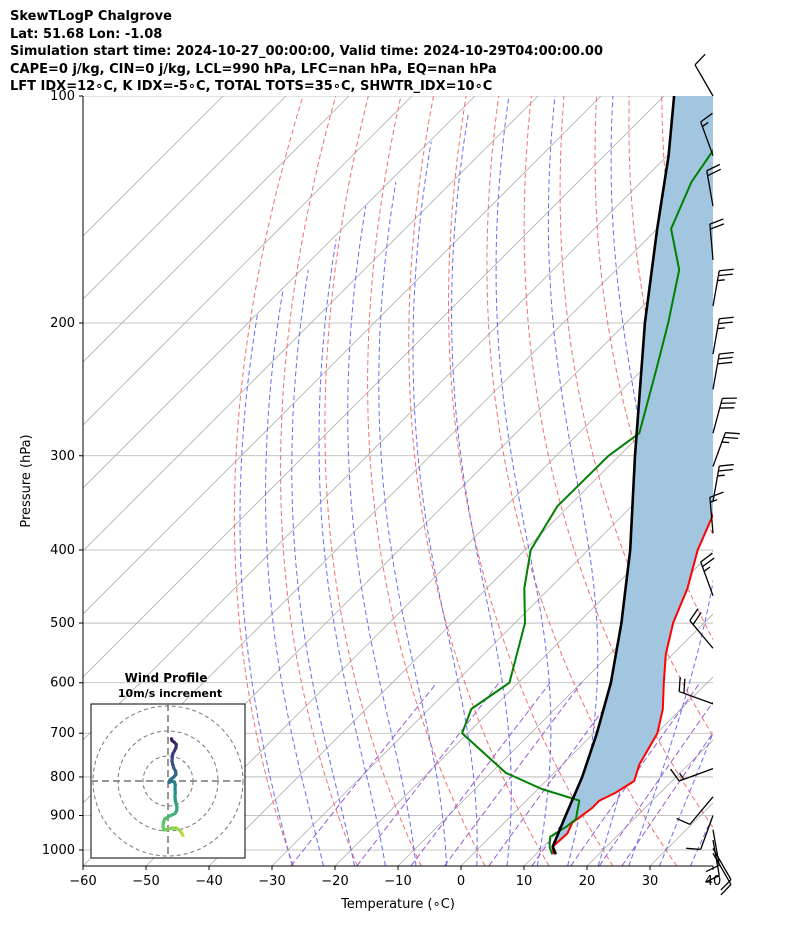  I want to click on y-tick-label: 600, so click(62, 683).